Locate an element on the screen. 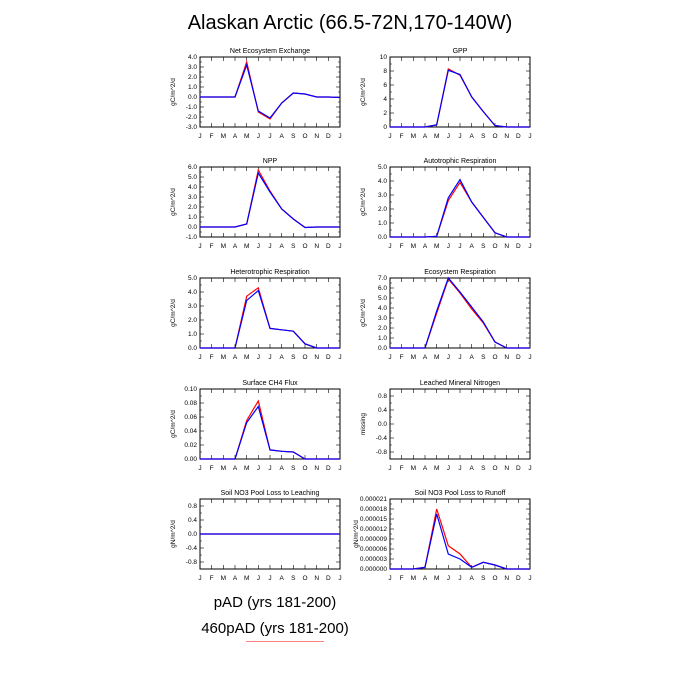 The image size is (700, 700). y-axis-label: gC/m^2/d is located at coordinates (173, 92).